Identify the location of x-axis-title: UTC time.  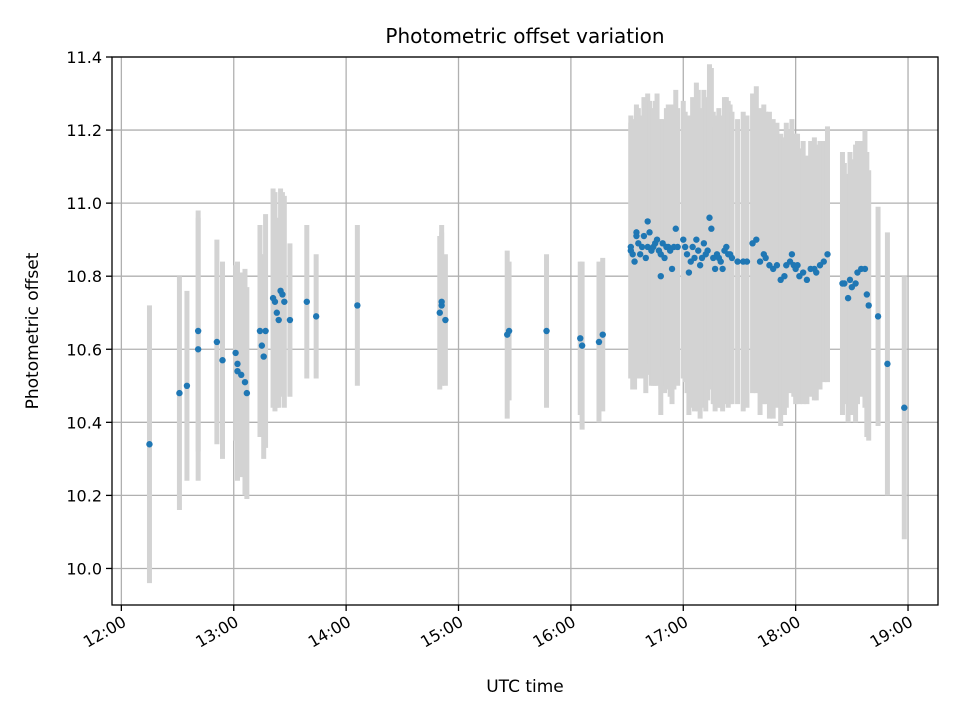
(525, 687).